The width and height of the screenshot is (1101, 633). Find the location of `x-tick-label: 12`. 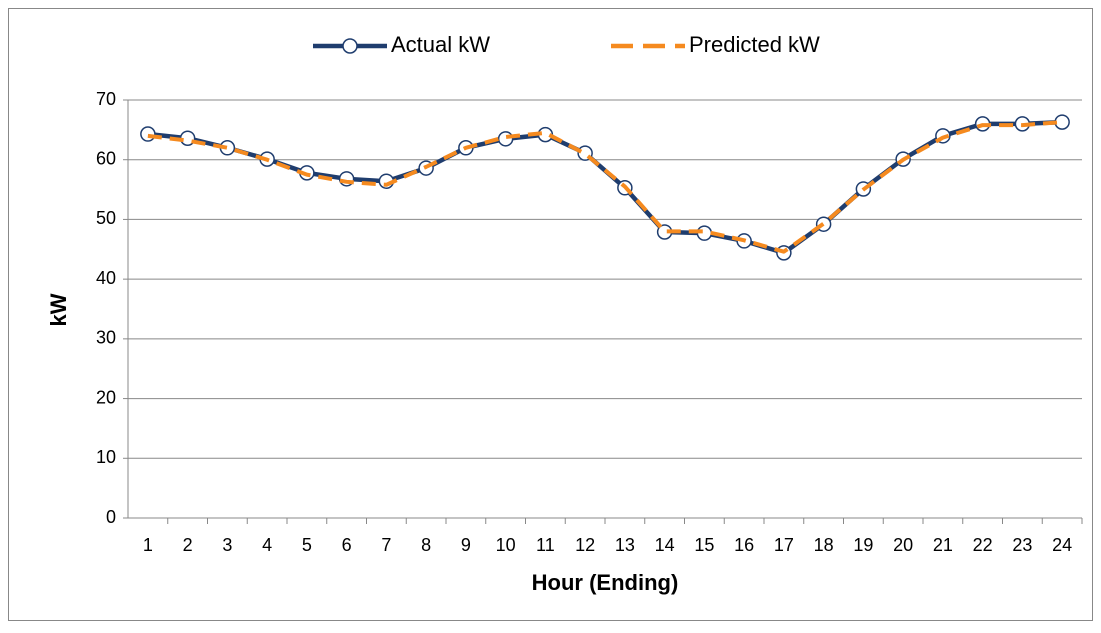

x-tick-label: 12 is located at coordinates (585, 545).